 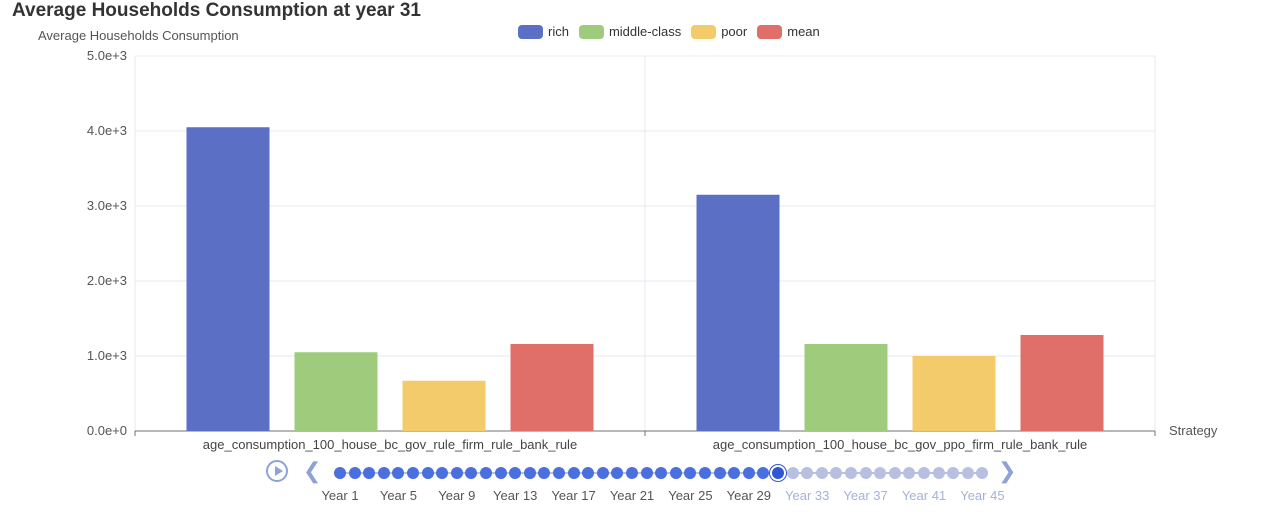 What do you see at coordinates (107, 55) in the screenshot?
I see `y-tick-label: 5.0e+3` at bounding box center [107, 55].